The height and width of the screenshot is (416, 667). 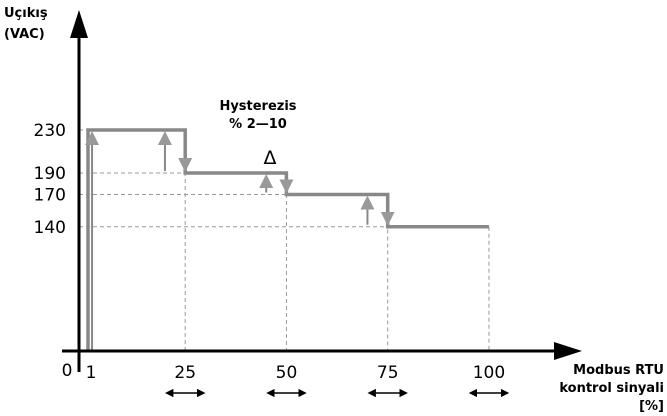 I want to click on x-tick-label: 100, so click(x=489, y=373).